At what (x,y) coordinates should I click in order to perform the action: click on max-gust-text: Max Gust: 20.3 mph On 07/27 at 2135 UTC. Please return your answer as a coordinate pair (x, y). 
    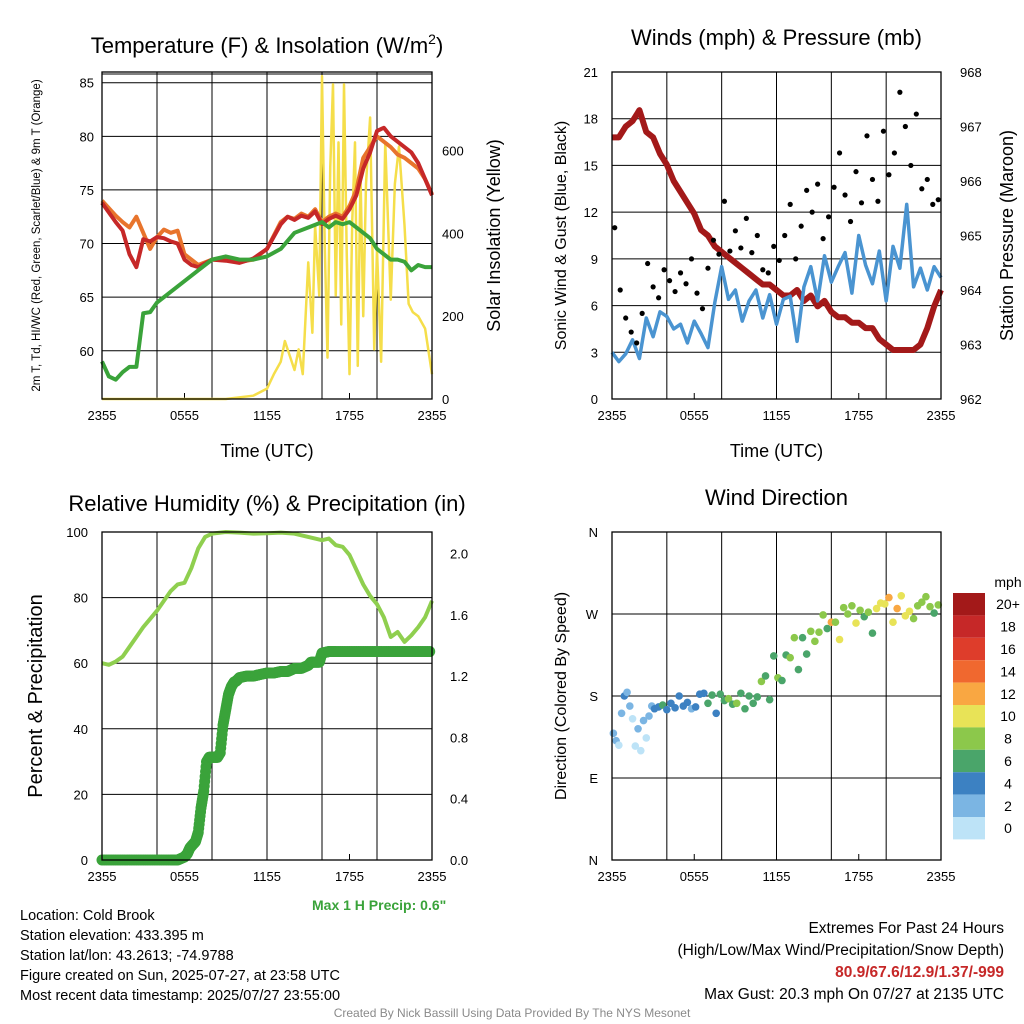
    Looking at the image, I should click on (854, 994).